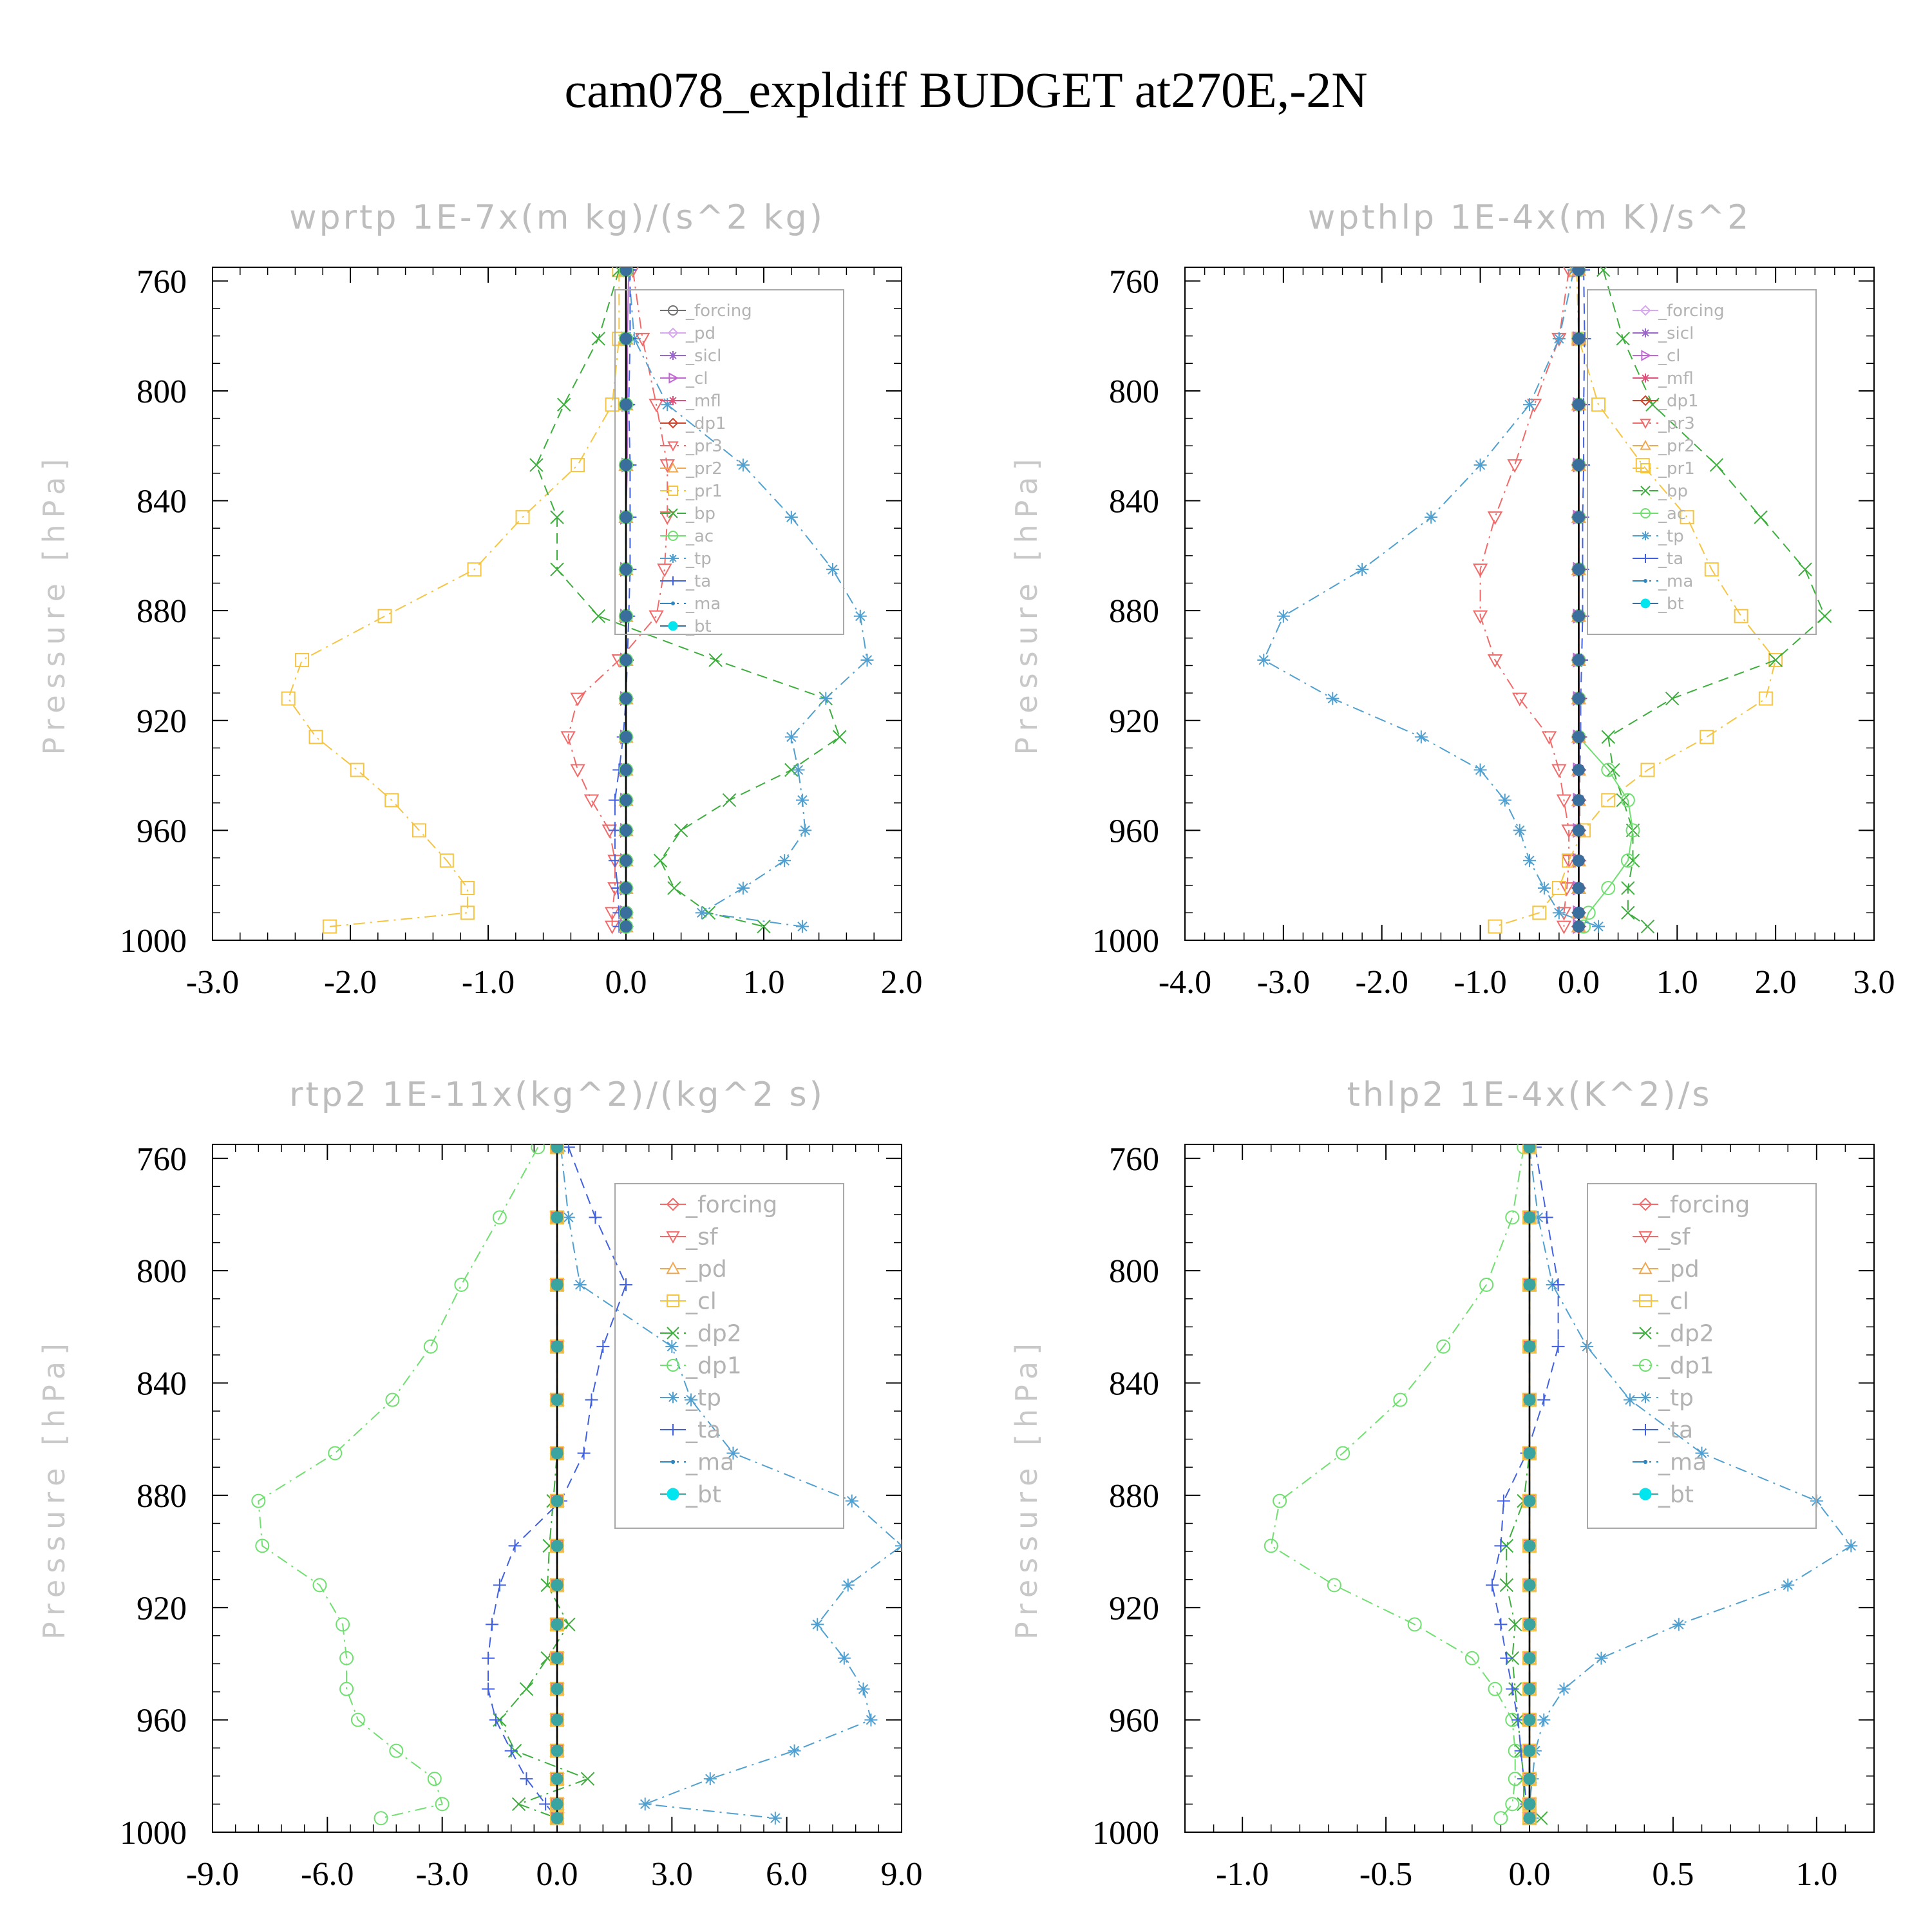  Describe the element at coordinates (1874, 982) in the screenshot. I see `x-tick-label: 3.0` at that location.